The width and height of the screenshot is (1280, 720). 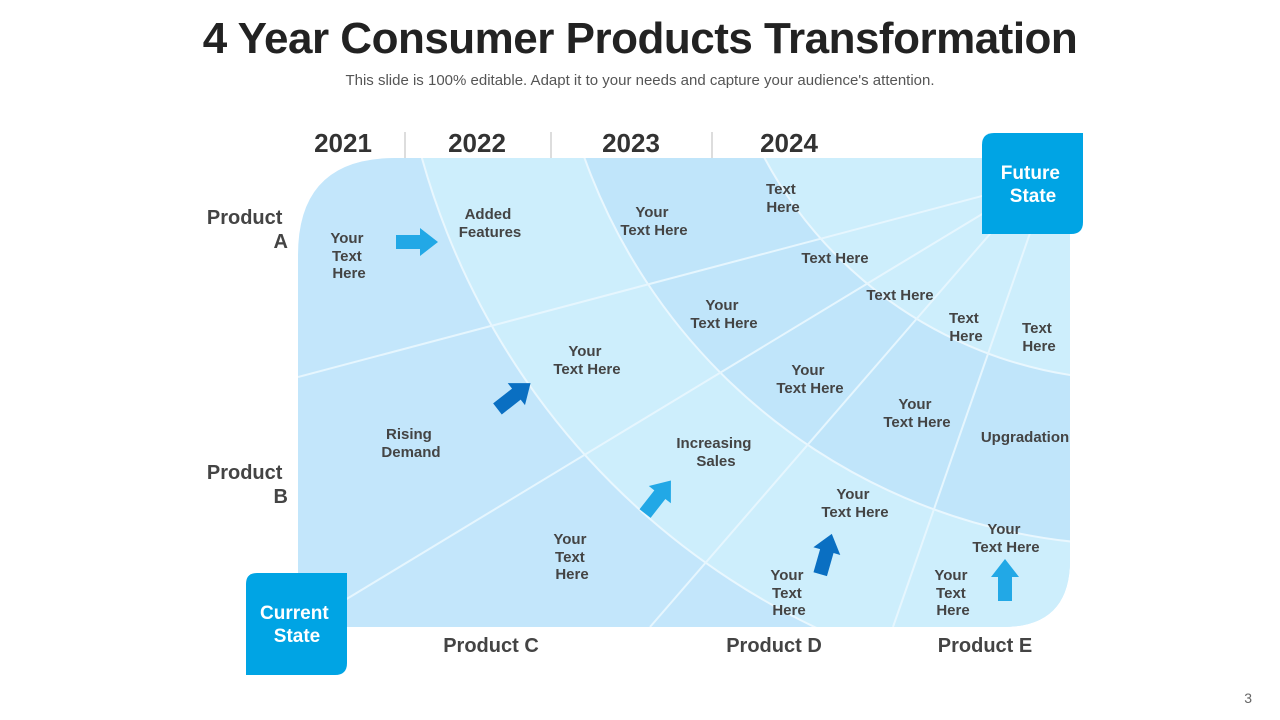 What do you see at coordinates (348, 256) in the screenshot?
I see `text-label-1: Your Text Here` at bounding box center [348, 256].